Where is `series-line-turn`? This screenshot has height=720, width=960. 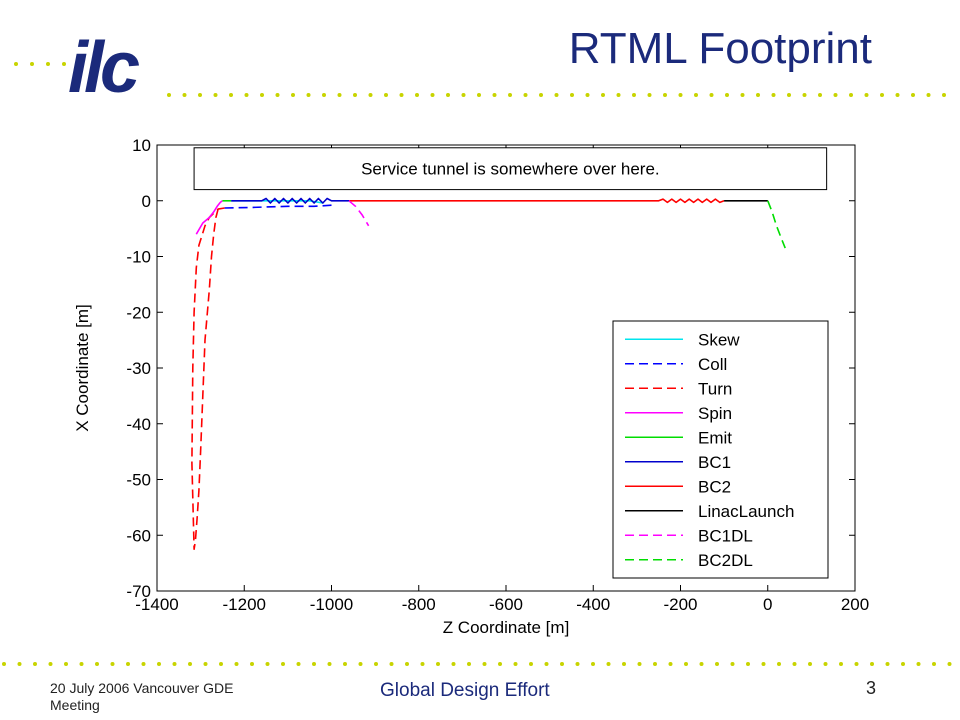 series-line-turn is located at coordinates (208, 379).